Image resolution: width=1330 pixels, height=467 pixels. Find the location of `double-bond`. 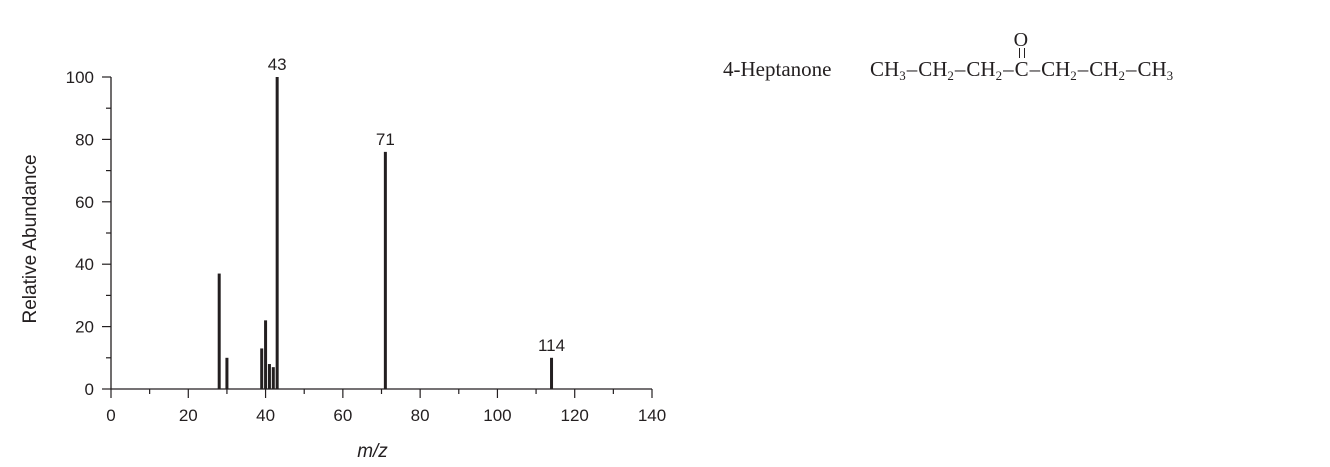

double-bond is located at coordinates (1021, 53).